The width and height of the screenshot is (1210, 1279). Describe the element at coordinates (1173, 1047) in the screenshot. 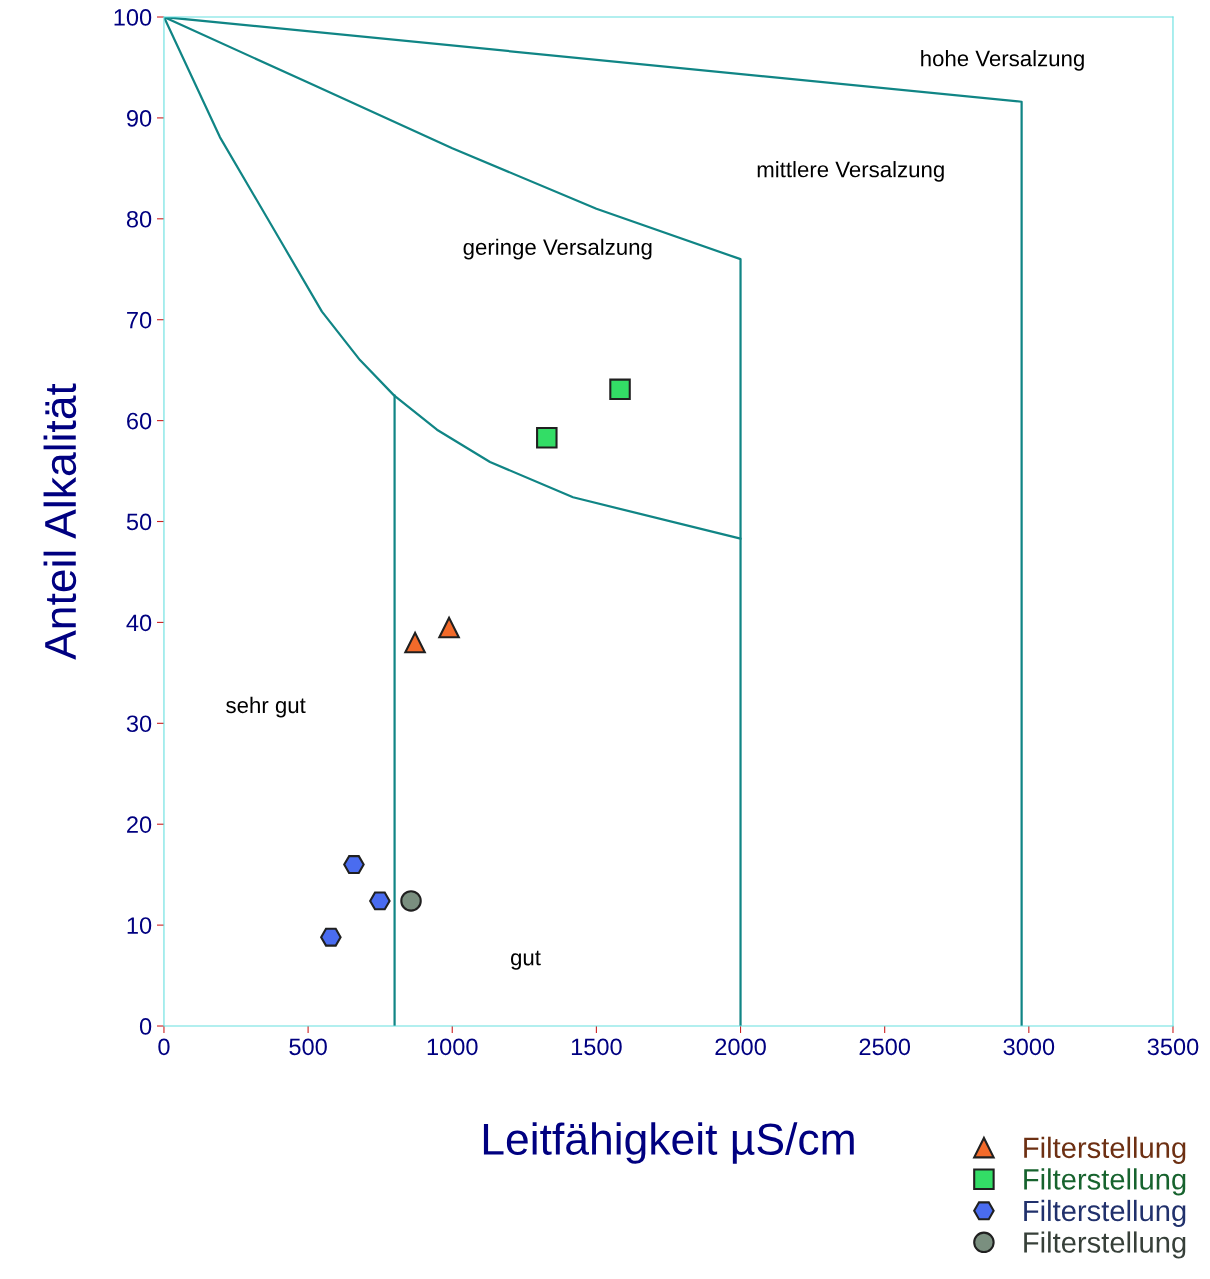

I see `x-tick-label: 3500` at that location.